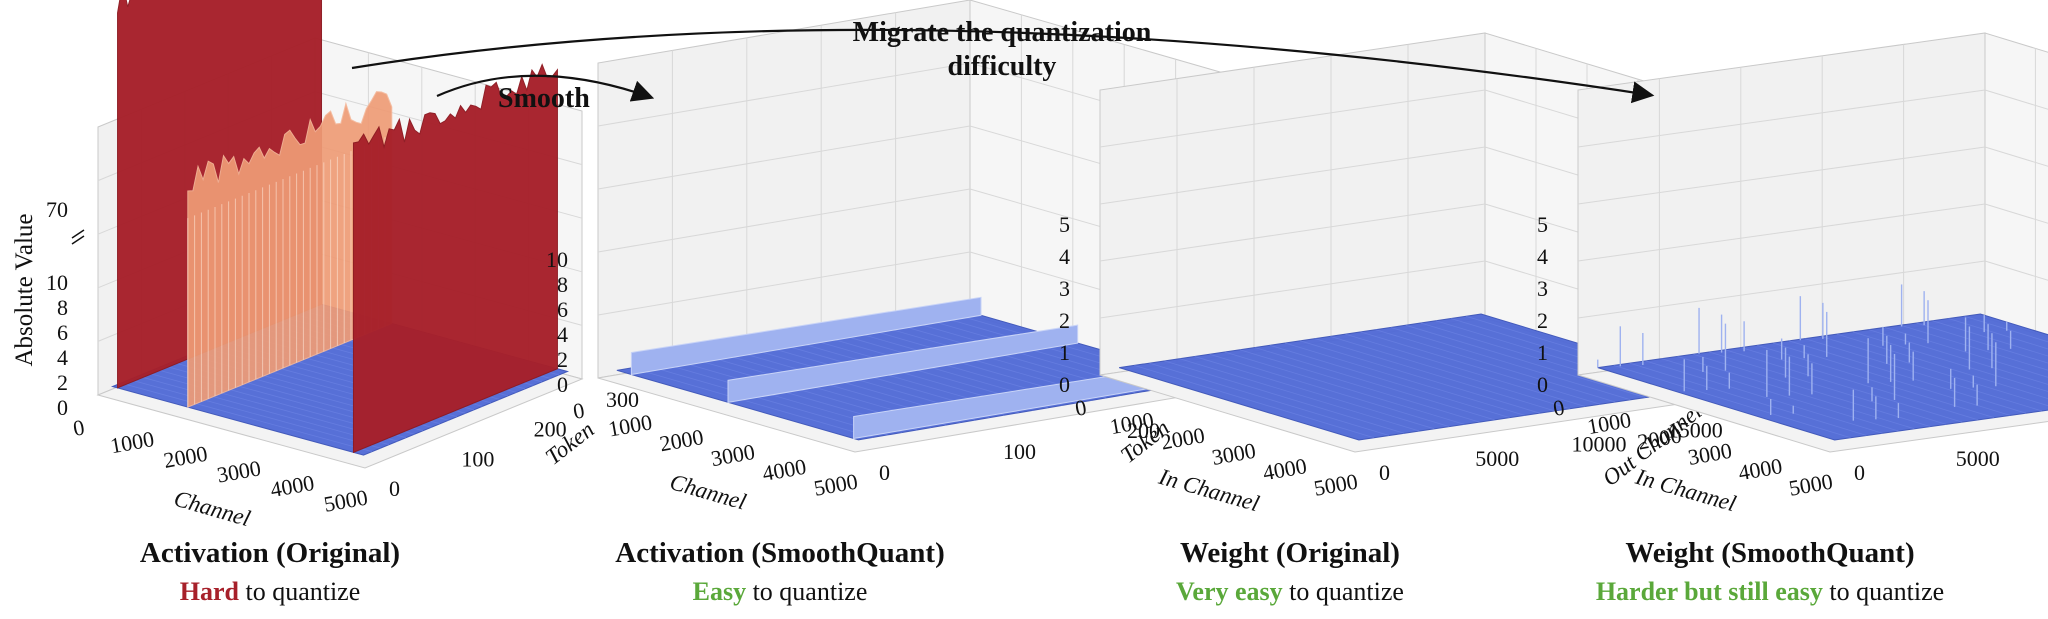  Describe the element at coordinates (622, 399) in the screenshot. I see `y-tick-label: 300` at that location.